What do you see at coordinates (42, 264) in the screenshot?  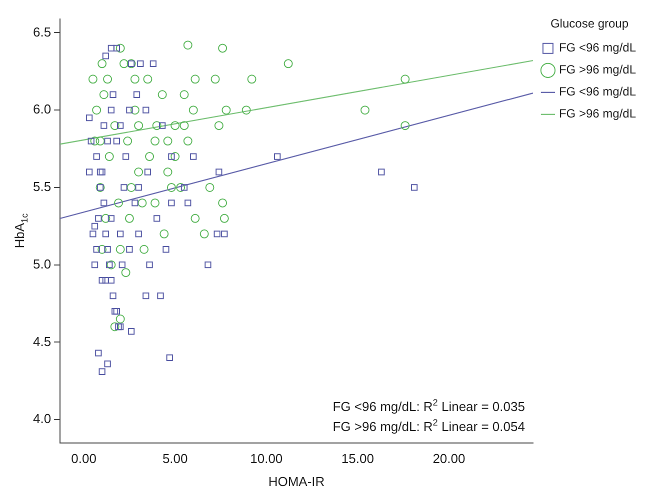 I see `y-tick-label: 5.0` at bounding box center [42, 264].